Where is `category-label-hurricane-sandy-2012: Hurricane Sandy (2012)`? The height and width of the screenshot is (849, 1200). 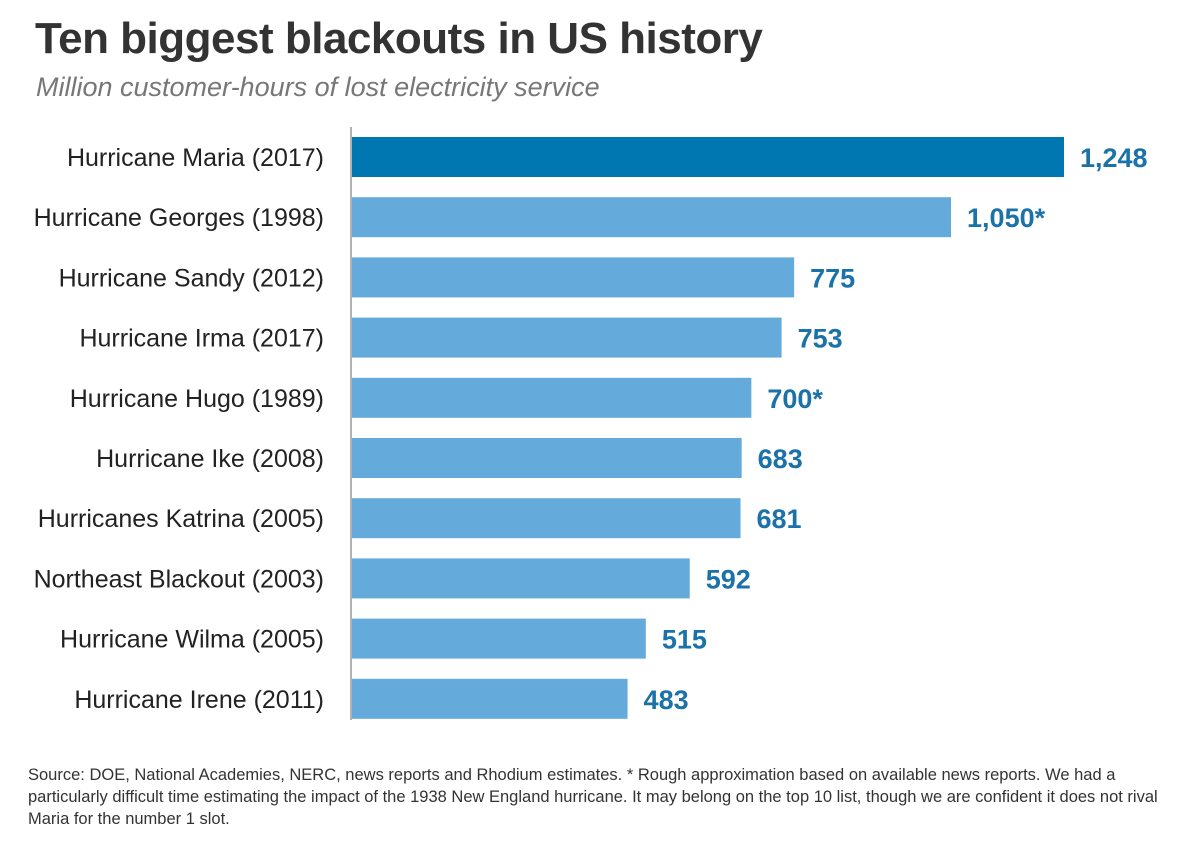 category-label-hurricane-sandy-2012: Hurricane Sandy (2012) is located at coordinates (191, 278).